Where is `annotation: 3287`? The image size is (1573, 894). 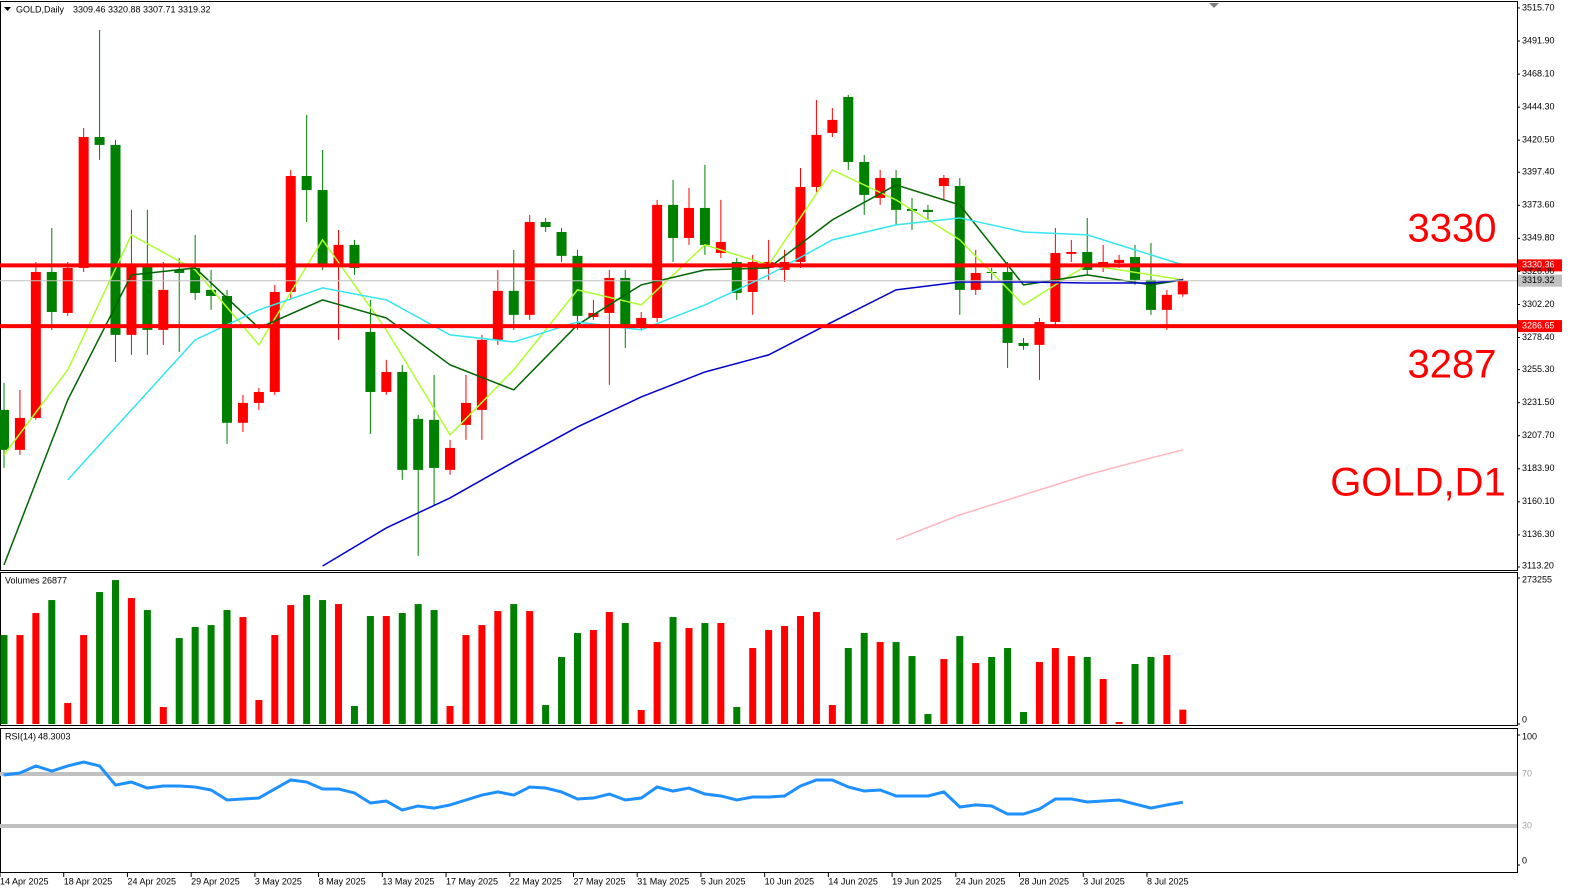
annotation: 3287 is located at coordinates (1452, 365).